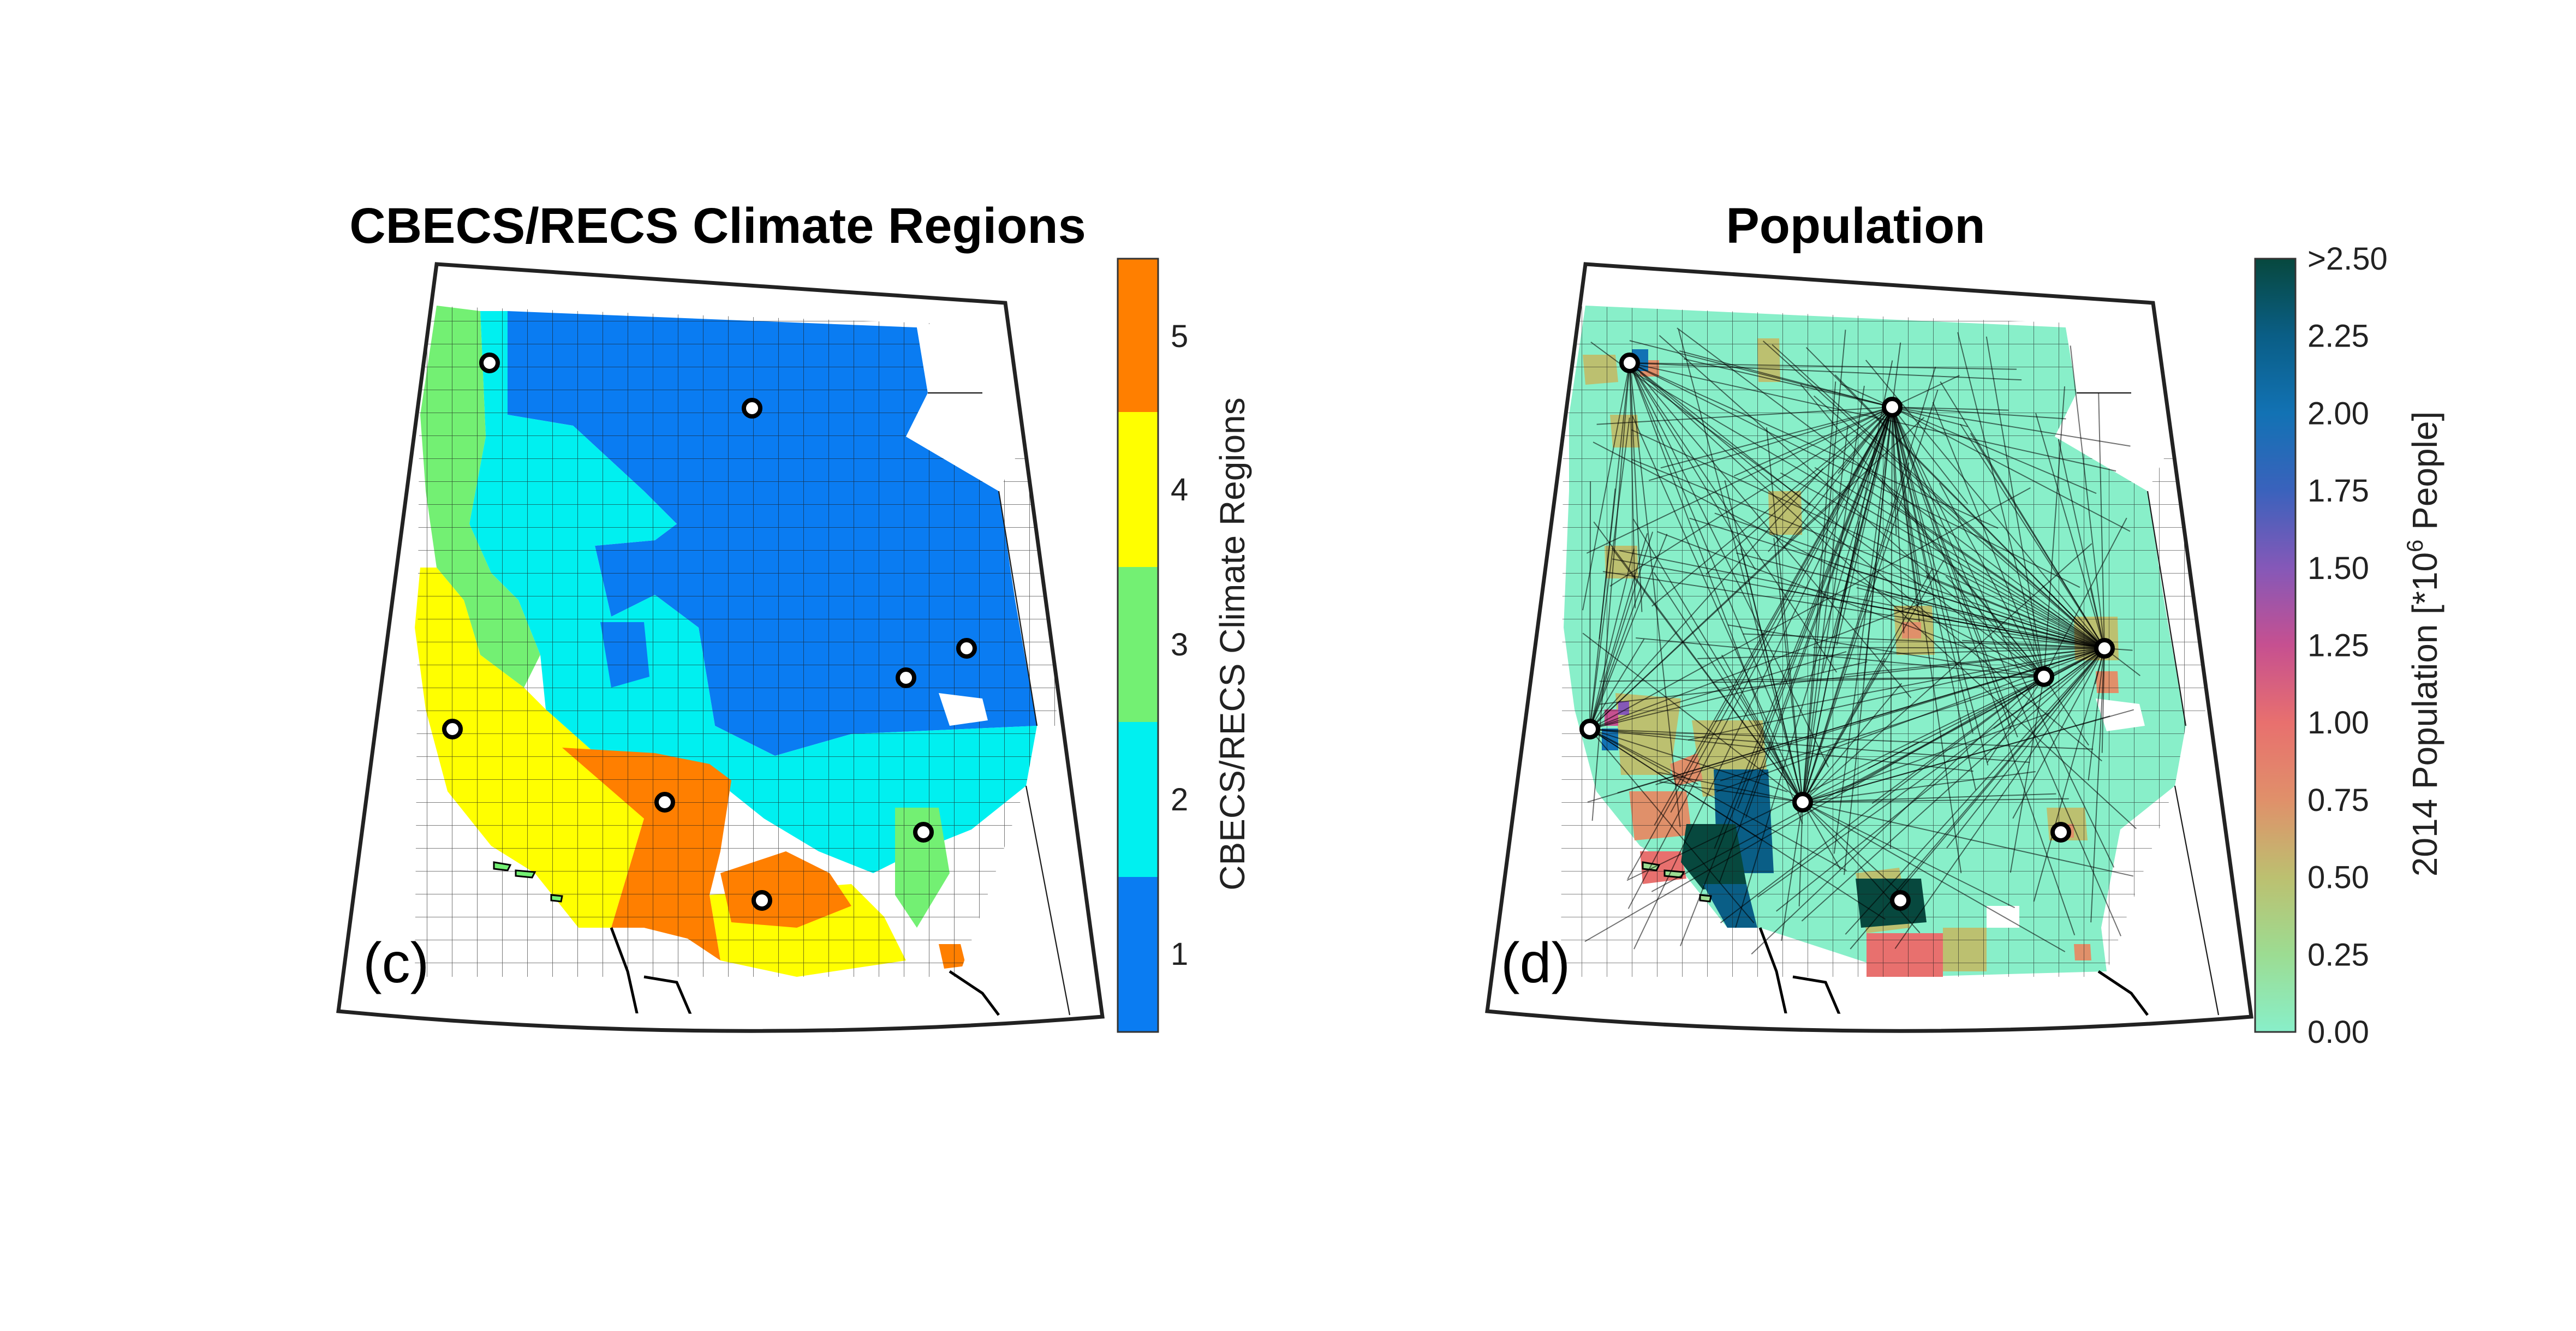 This screenshot has height=1331, width=2576. I want to click on colorbar-d-tick: 1.00, so click(2338, 723).